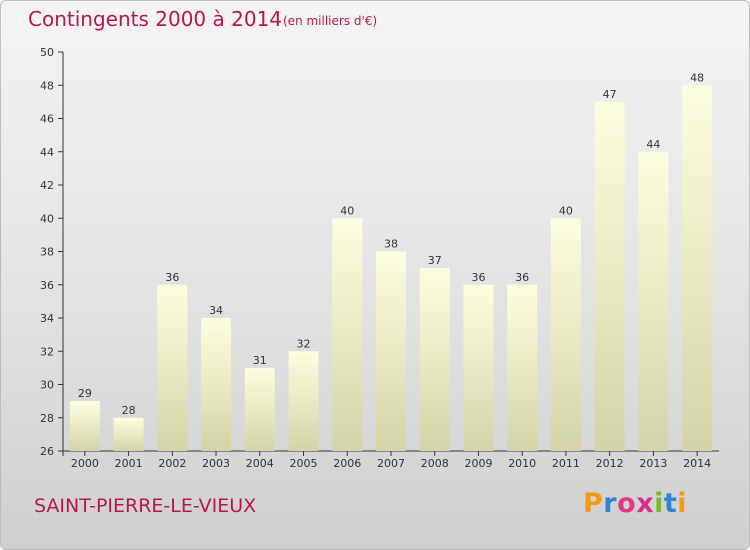 This screenshot has height=550, width=750. I want to click on y-tick-label: 44, so click(47, 152).